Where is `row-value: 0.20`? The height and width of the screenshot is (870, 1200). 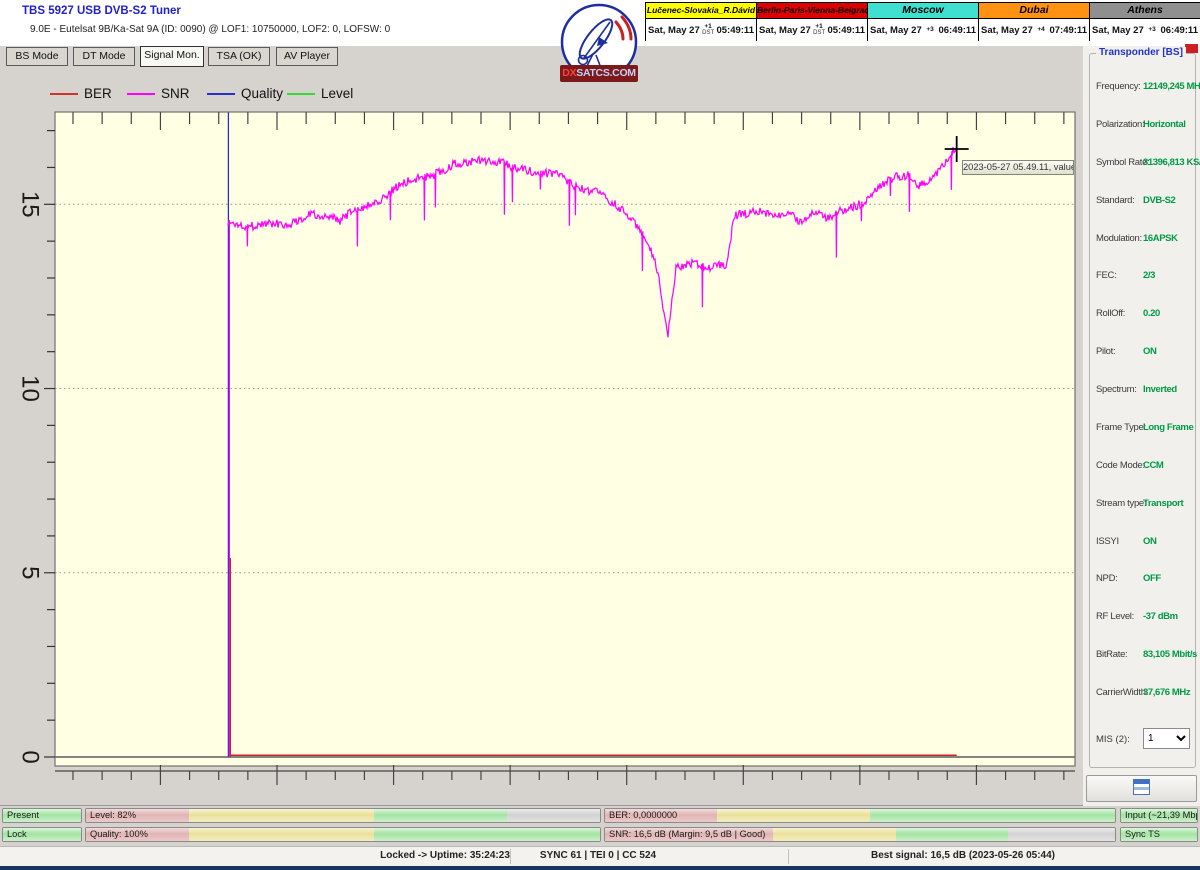 row-value: 0.20 is located at coordinates (1151, 314).